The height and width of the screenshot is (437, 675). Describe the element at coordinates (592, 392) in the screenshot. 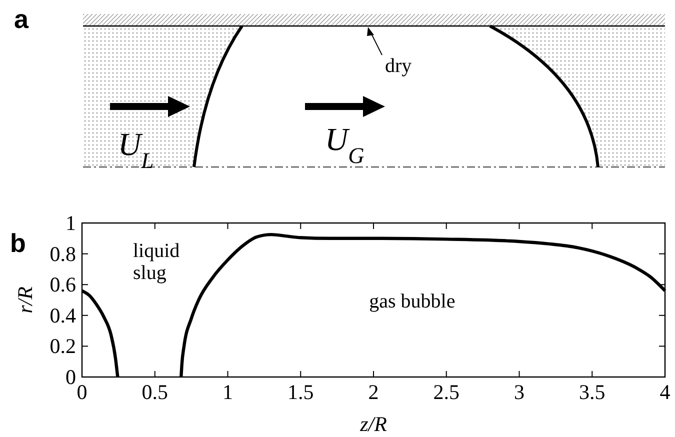

I see `x-tick-label: 3.5` at that location.